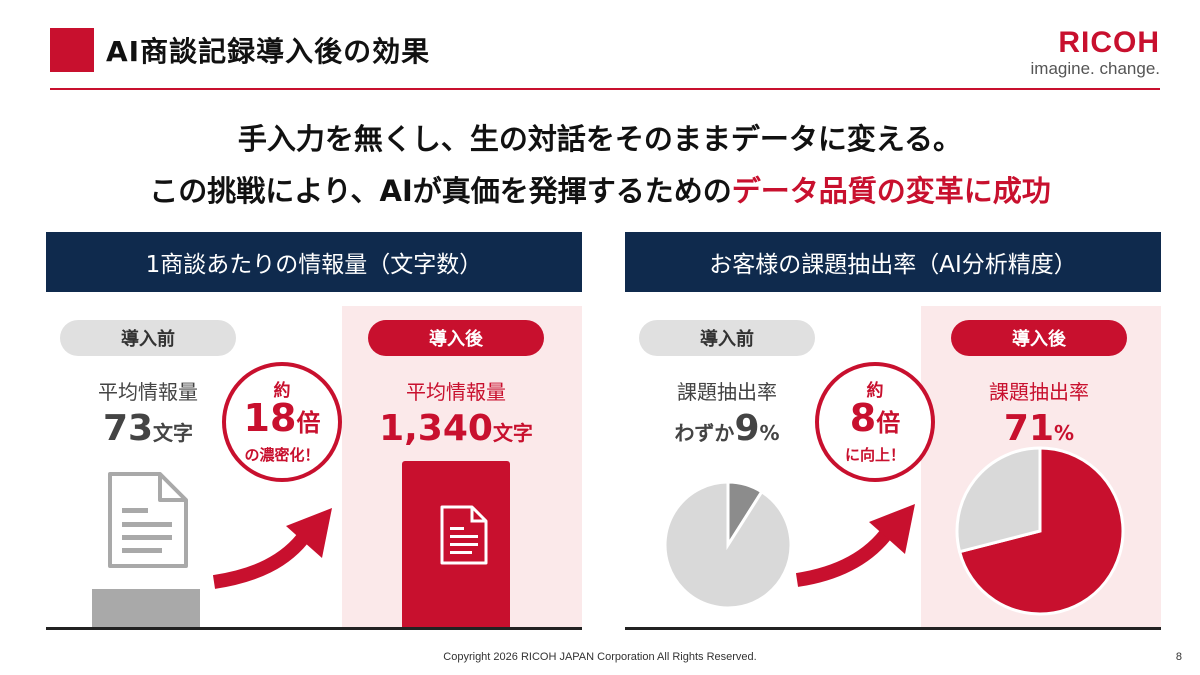 The height and width of the screenshot is (675, 1200). I want to click on headline-line-2: この挑戦により、AIが真価を発揮するためのデータ品質の変革に成功, so click(600, 189).